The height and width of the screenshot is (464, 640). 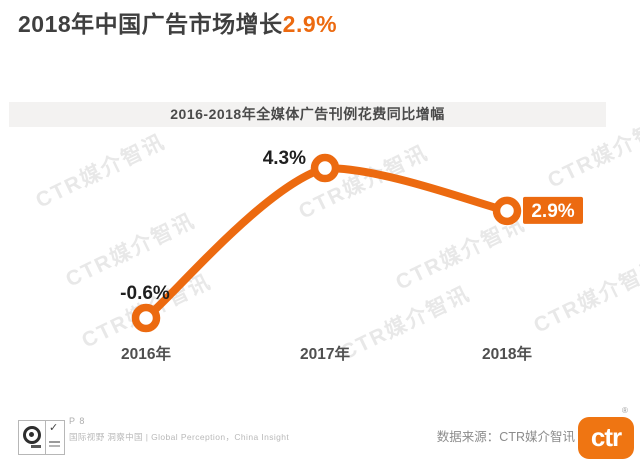 What do you see at coordinates (55, 437) in the screenshot?
I see `audit-emblem-icon: ✓` at bounding box center [55, 437].